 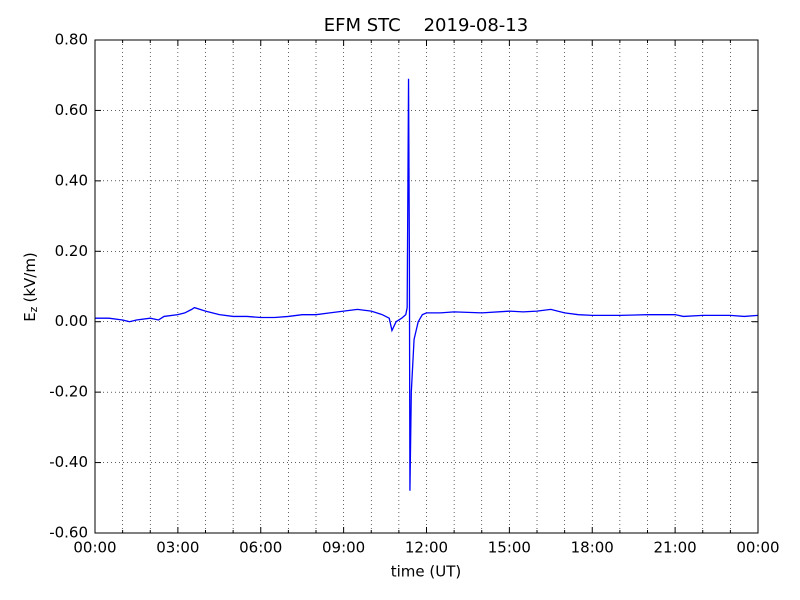 I want to click on y-tick-label: 0.80, so click(x=71, y=40).